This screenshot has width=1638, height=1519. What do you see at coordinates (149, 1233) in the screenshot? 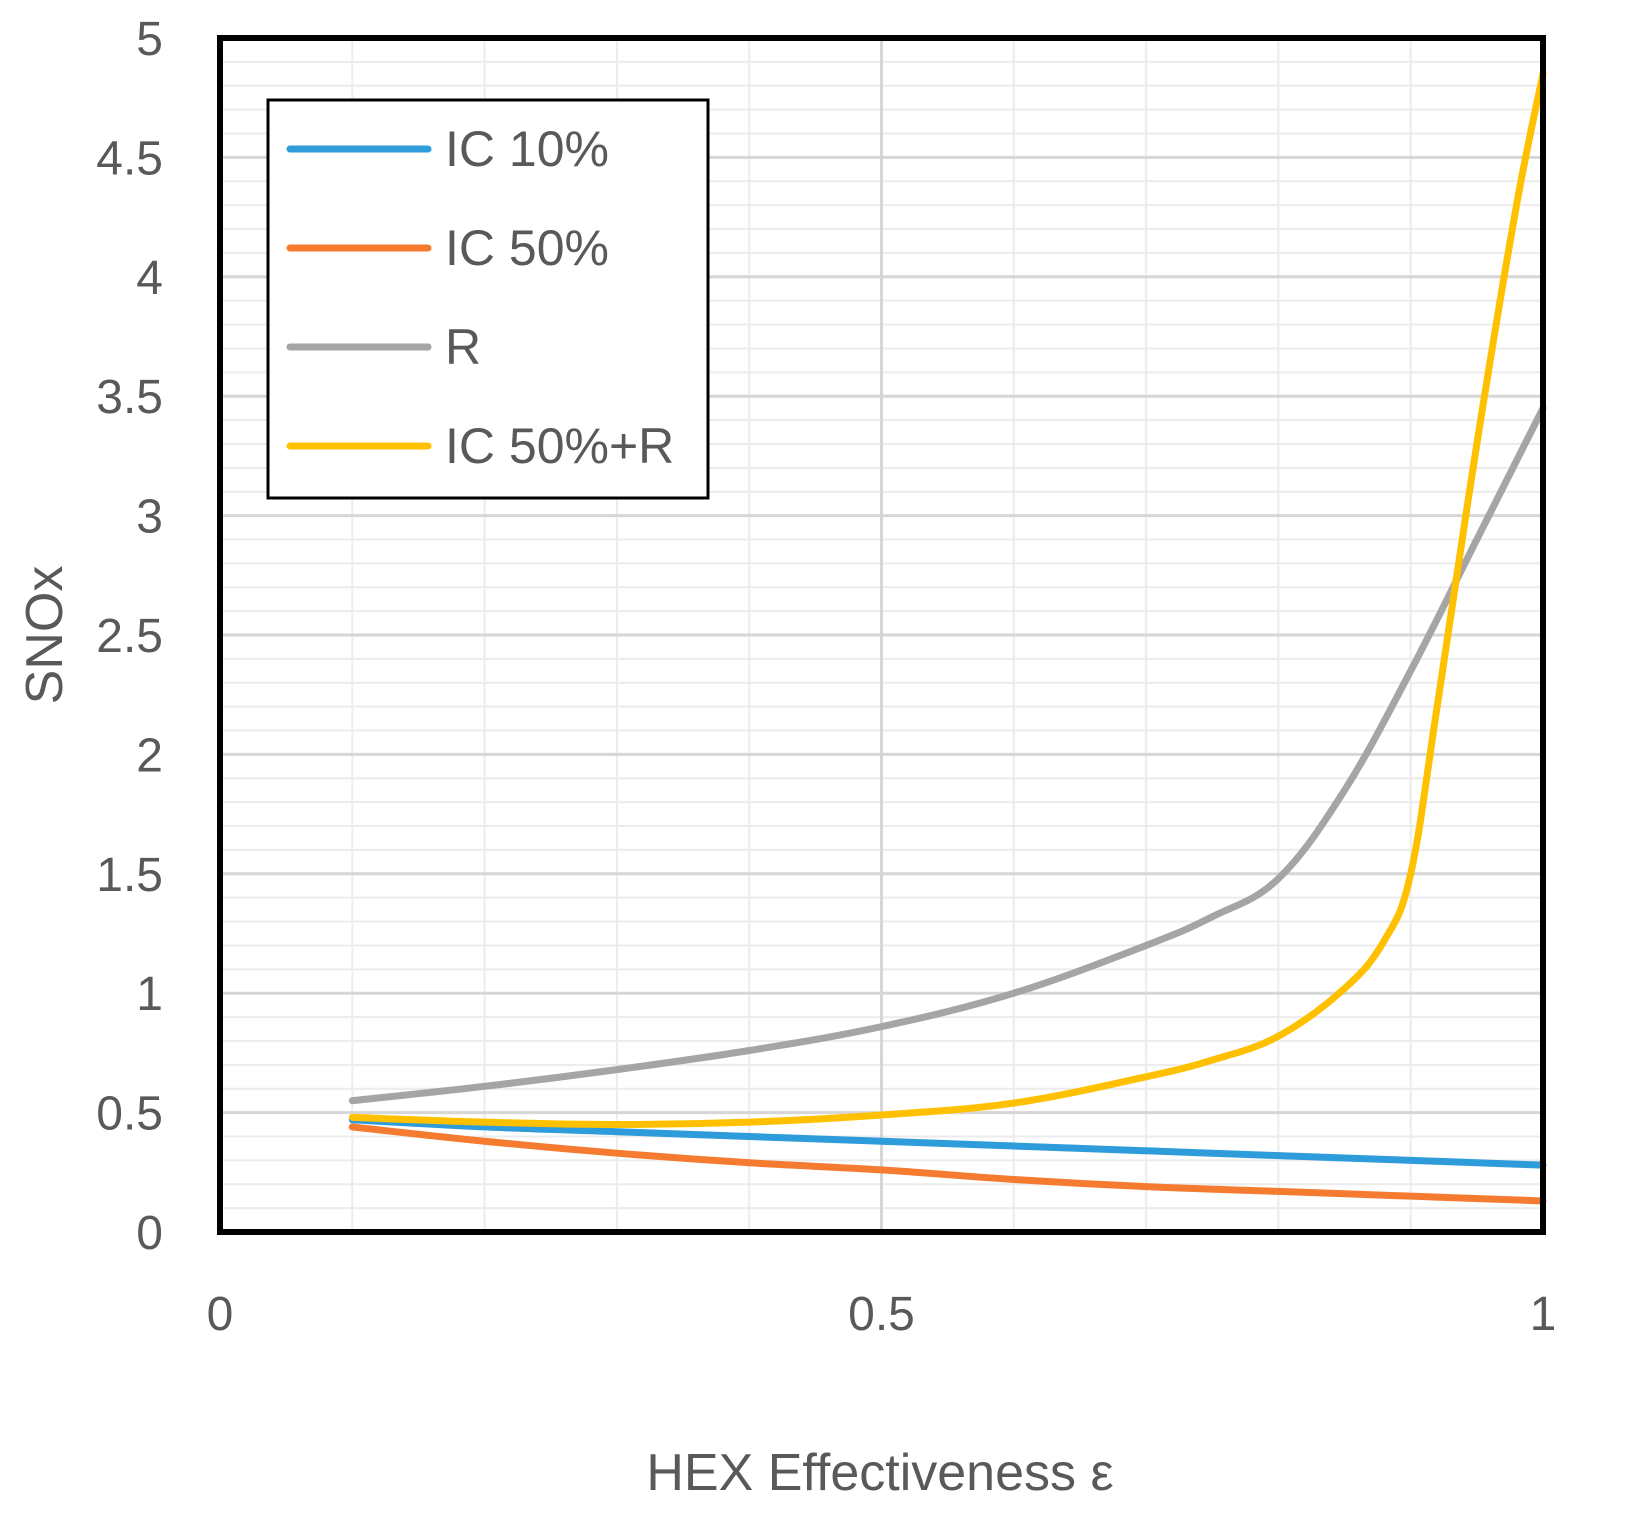
I see `y-tick-label: 0` at bounding box center [149, 1233].